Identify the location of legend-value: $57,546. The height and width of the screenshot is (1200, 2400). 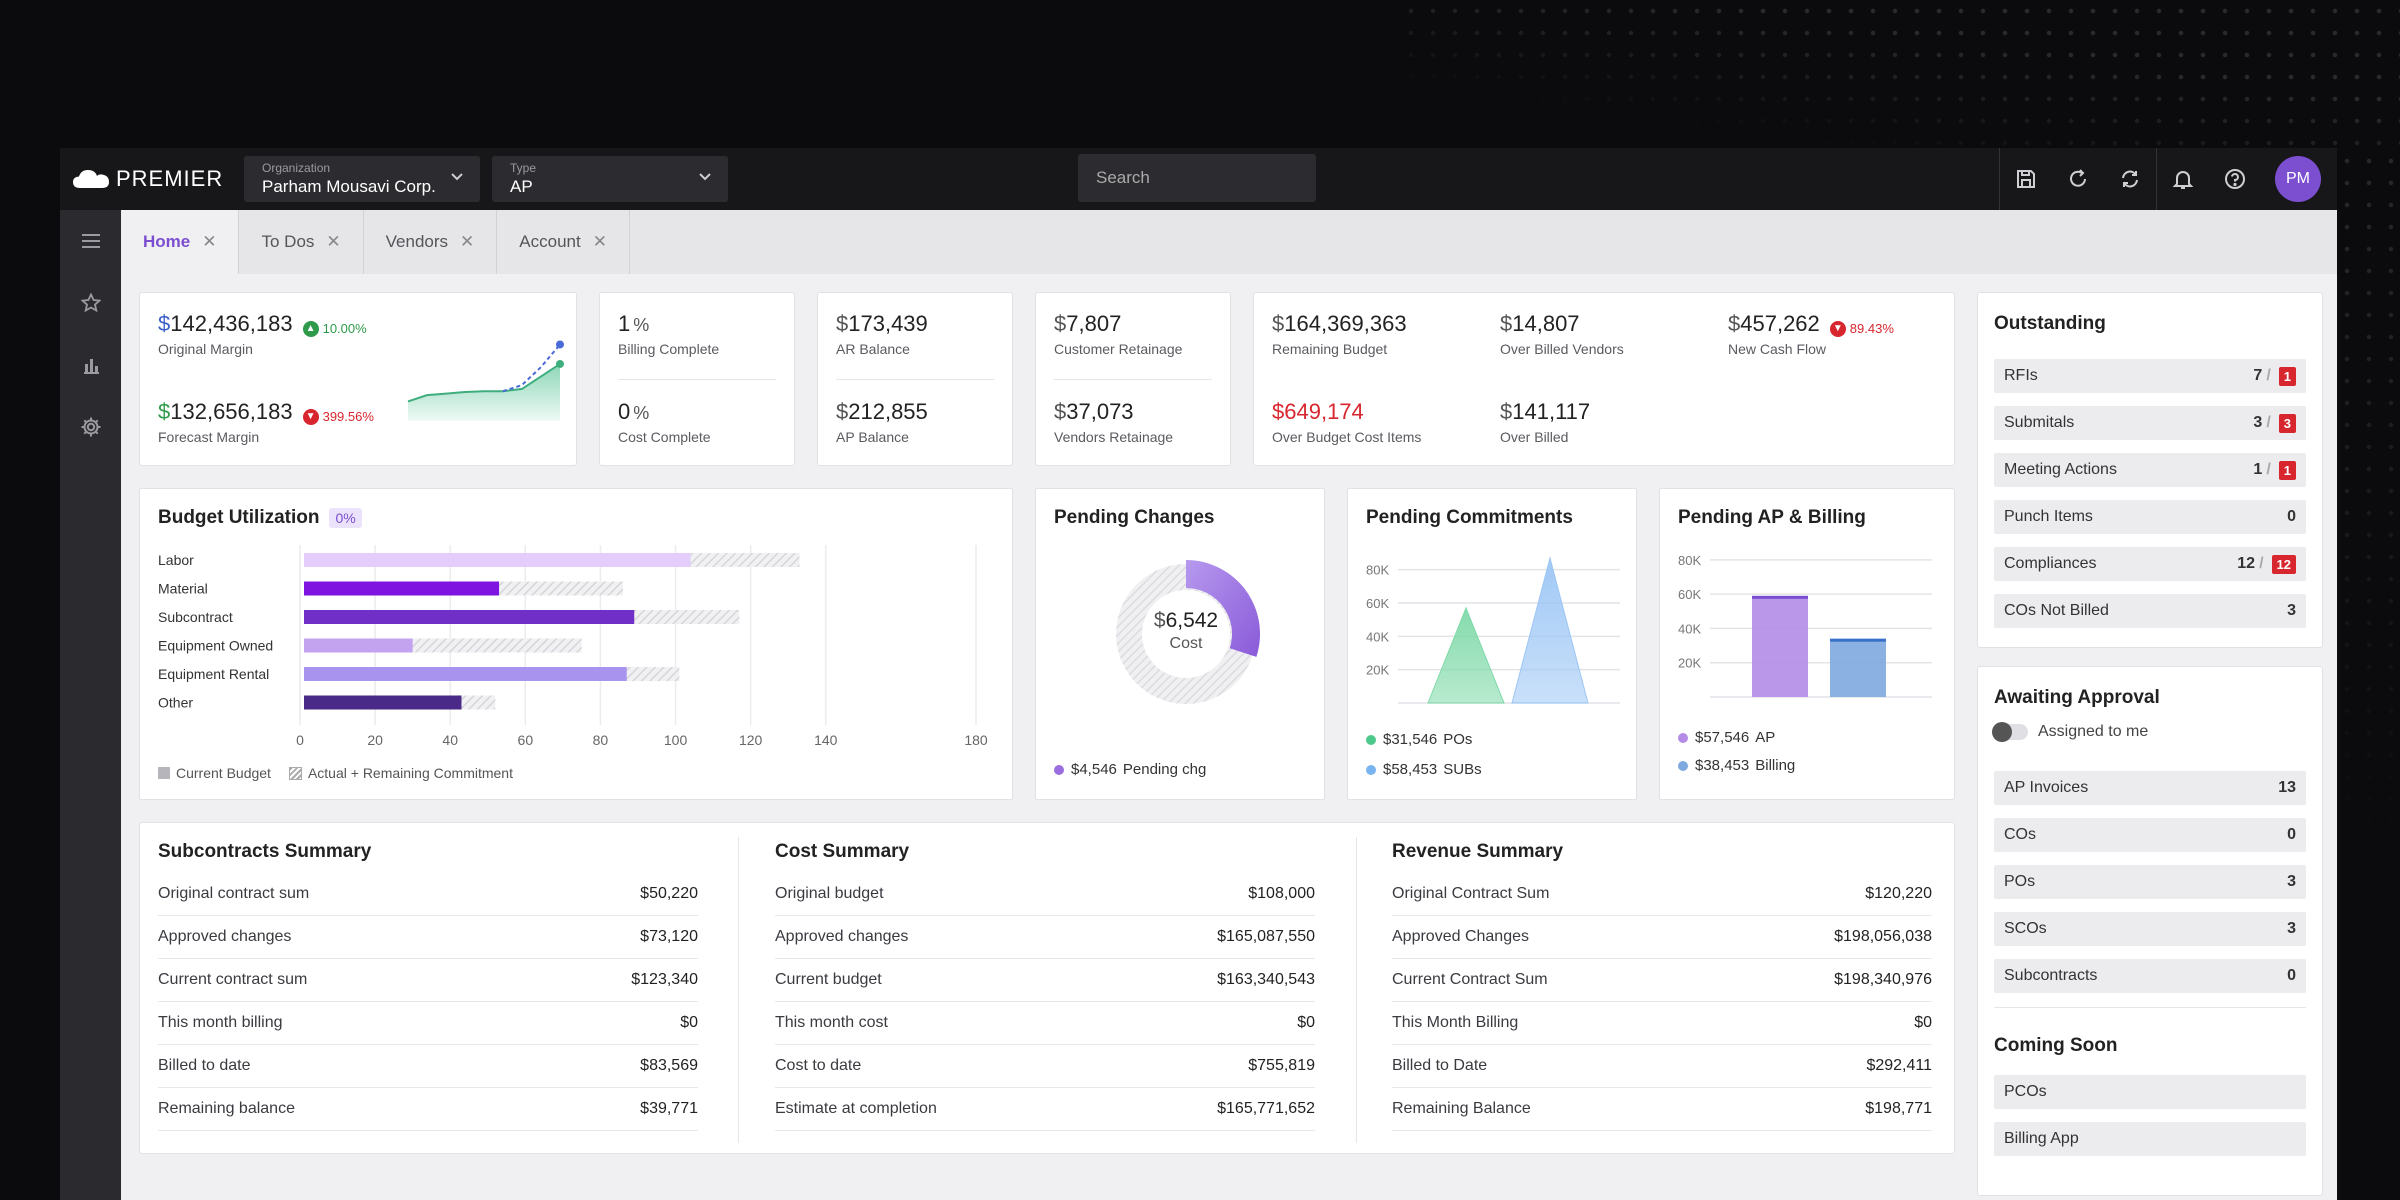
(1722, 737).